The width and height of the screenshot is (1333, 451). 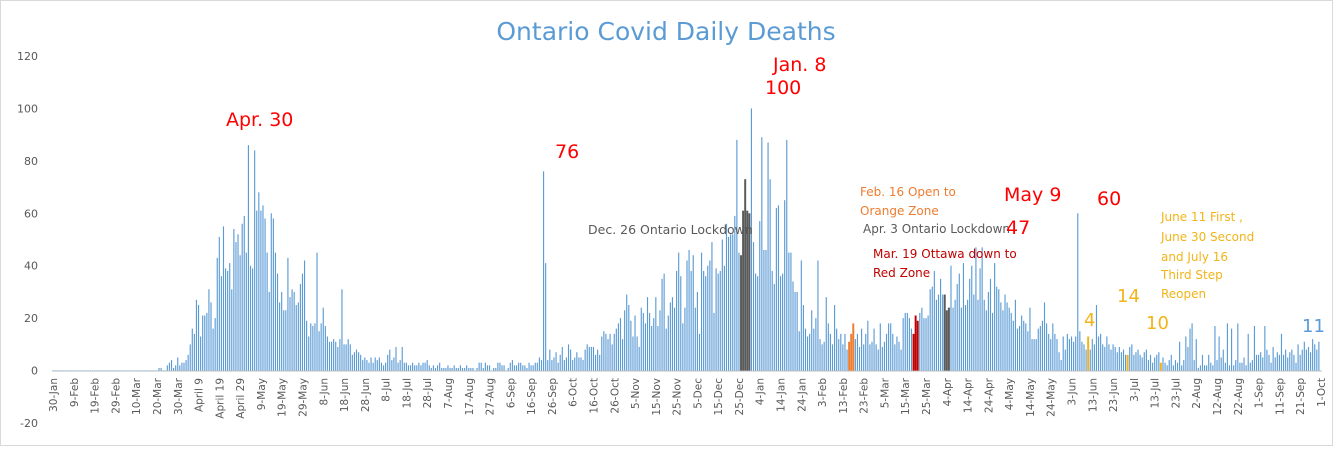 I want to click on y-tick-label: 80, so click(x=31, y=161).